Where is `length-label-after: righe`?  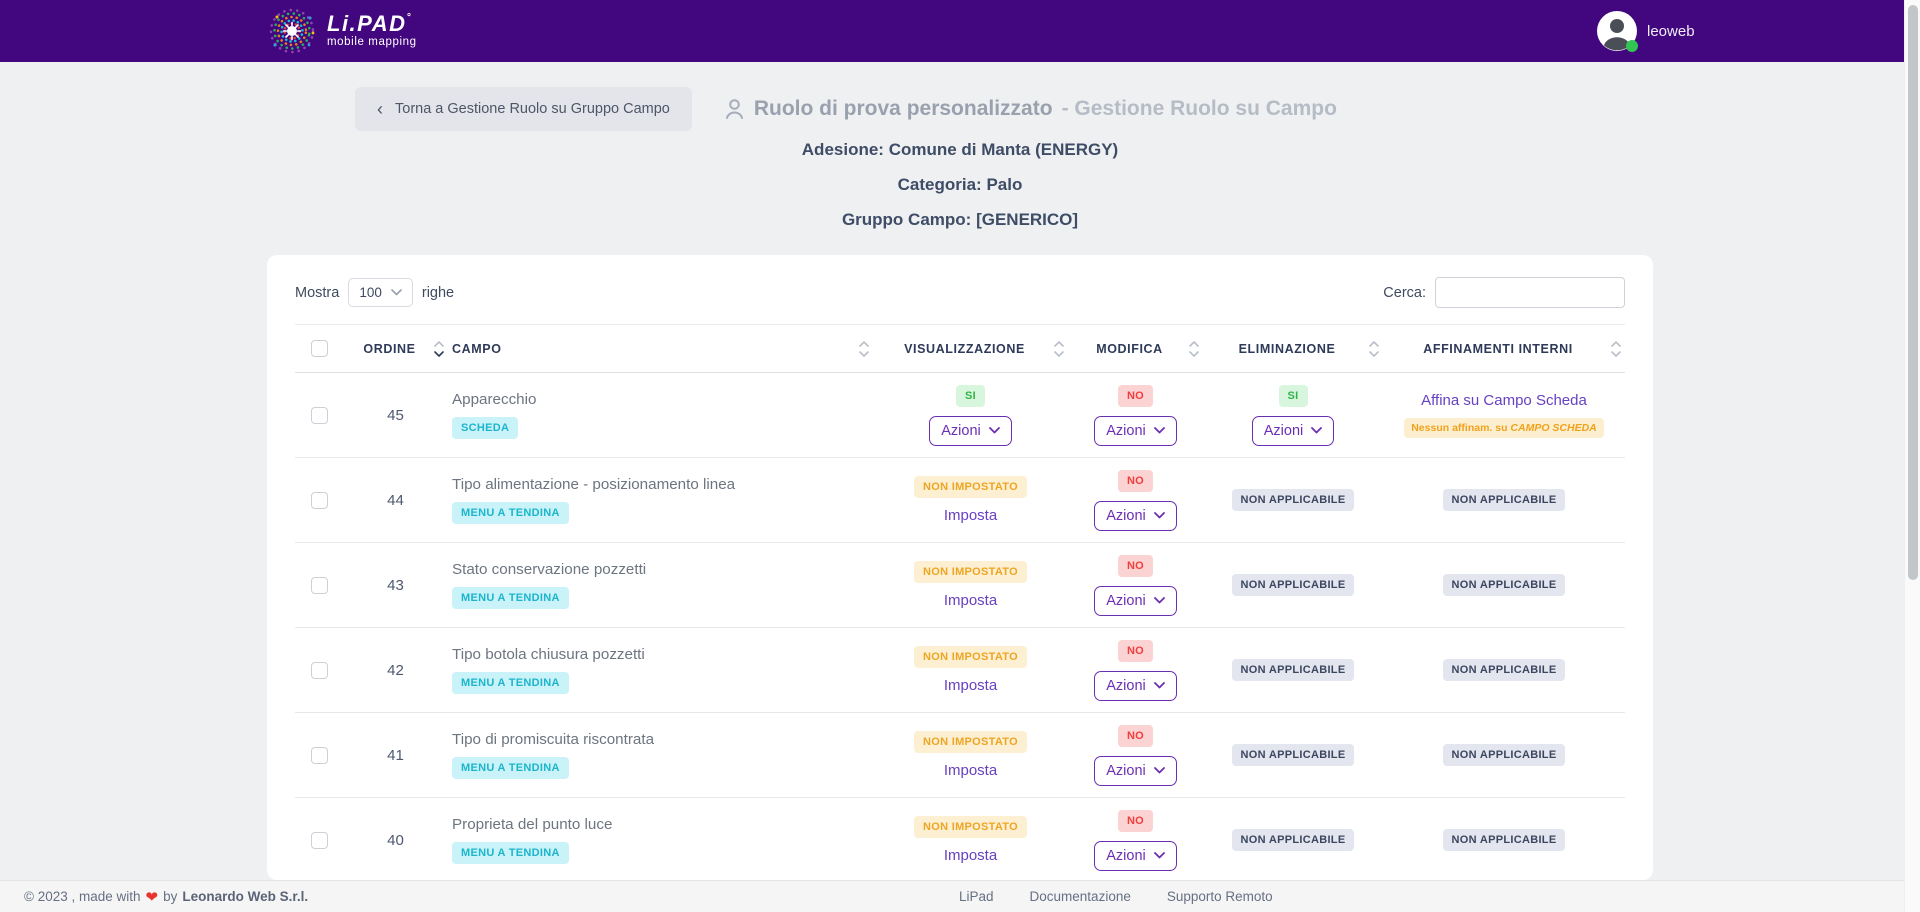
length-label-after: righe is located at coordinates (438, 292).